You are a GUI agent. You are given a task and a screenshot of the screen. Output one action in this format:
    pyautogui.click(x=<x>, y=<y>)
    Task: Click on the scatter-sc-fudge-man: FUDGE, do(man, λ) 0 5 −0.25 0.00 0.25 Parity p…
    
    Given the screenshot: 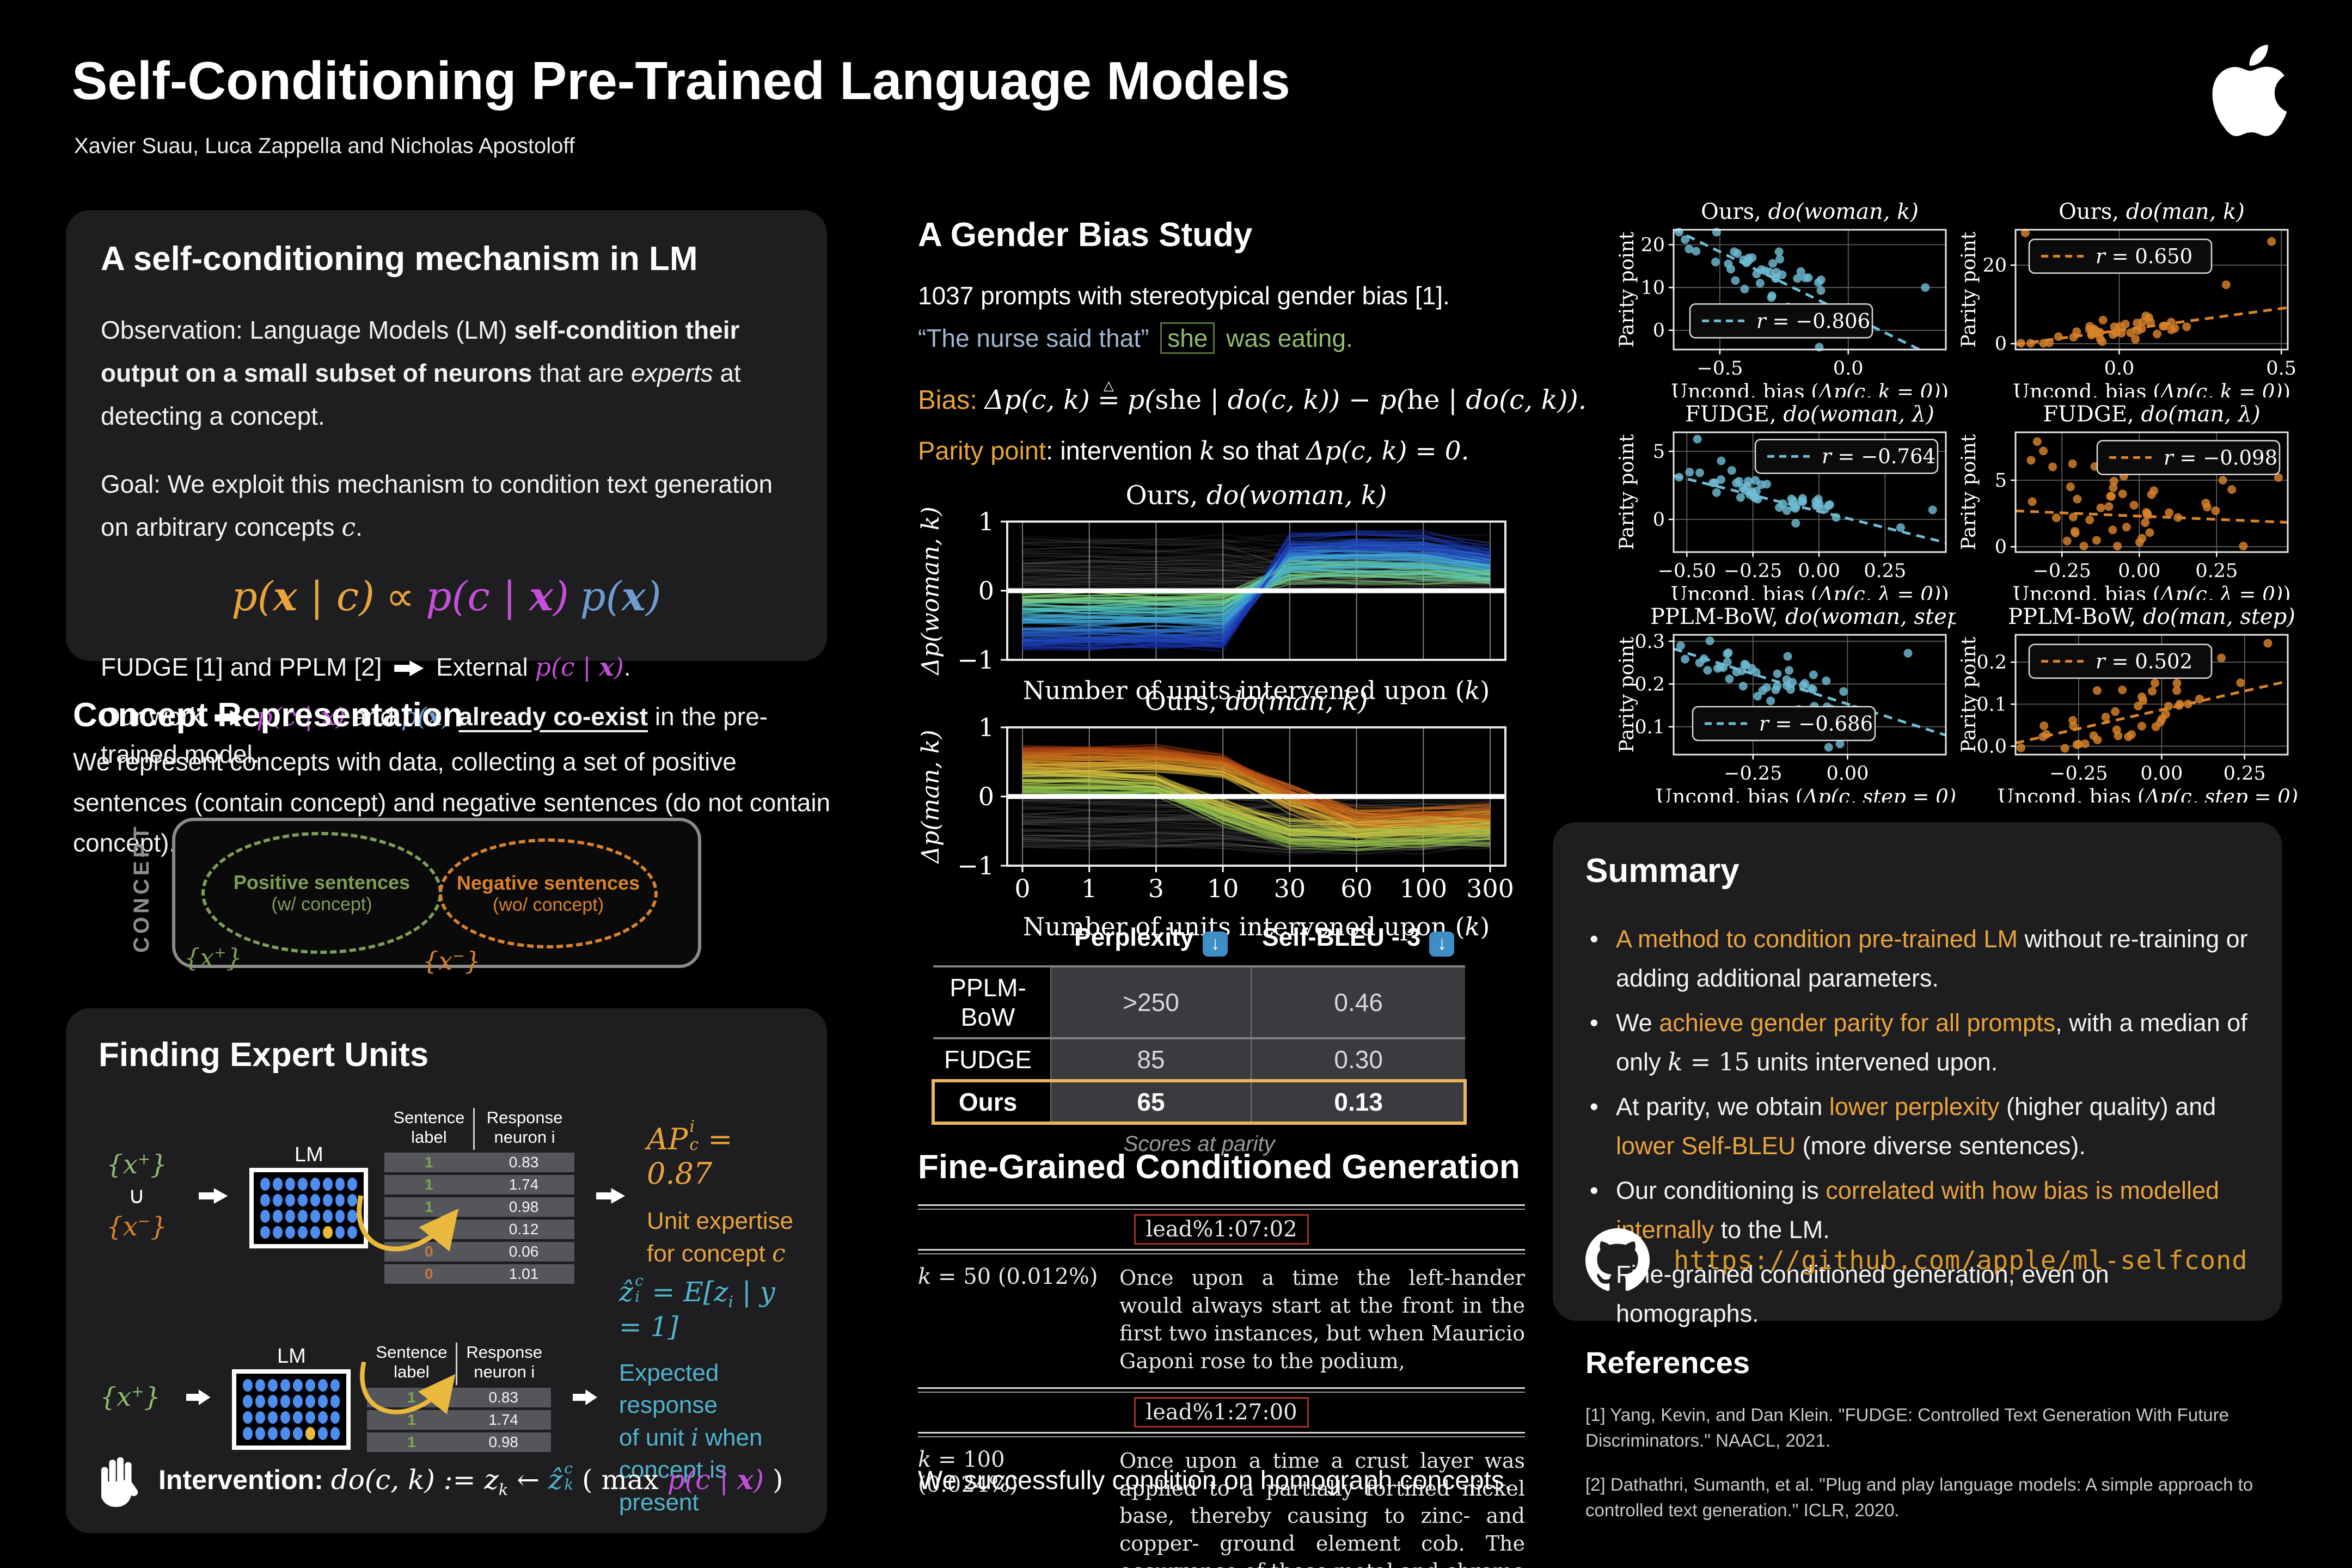 What is the action you would take?
    pyautogui.click(x=2124, y=504)
    